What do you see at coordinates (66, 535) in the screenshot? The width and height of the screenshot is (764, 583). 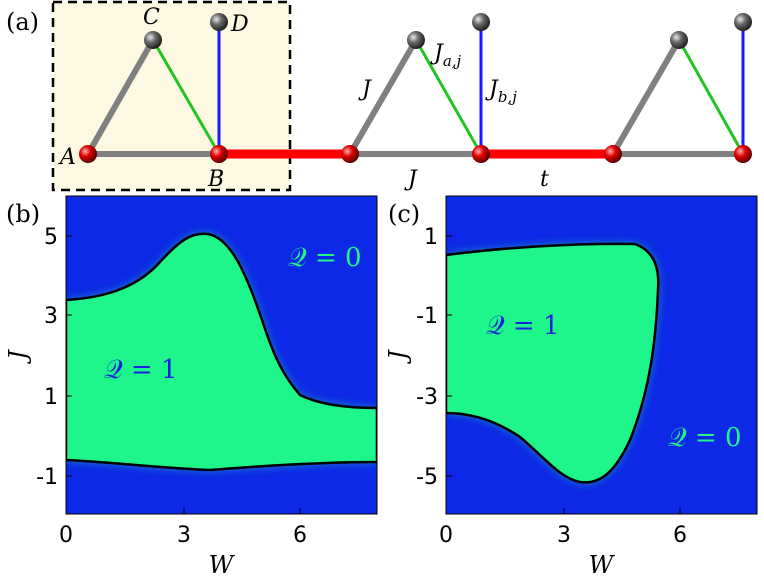 I see `xtick-label-b: 0` at bounding box center [66, 535].